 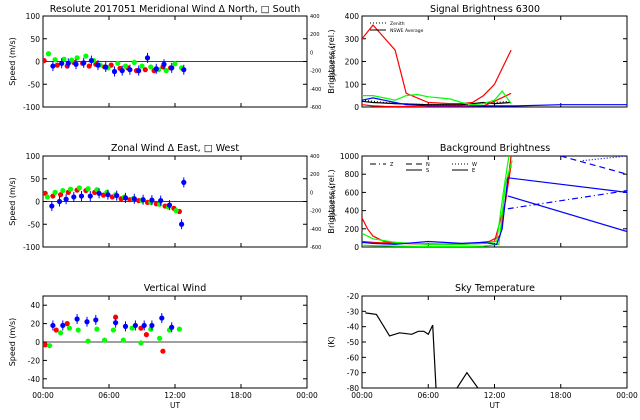 I want to click on meridional-ytick-right-label: -200, so click(x=315, y=72).